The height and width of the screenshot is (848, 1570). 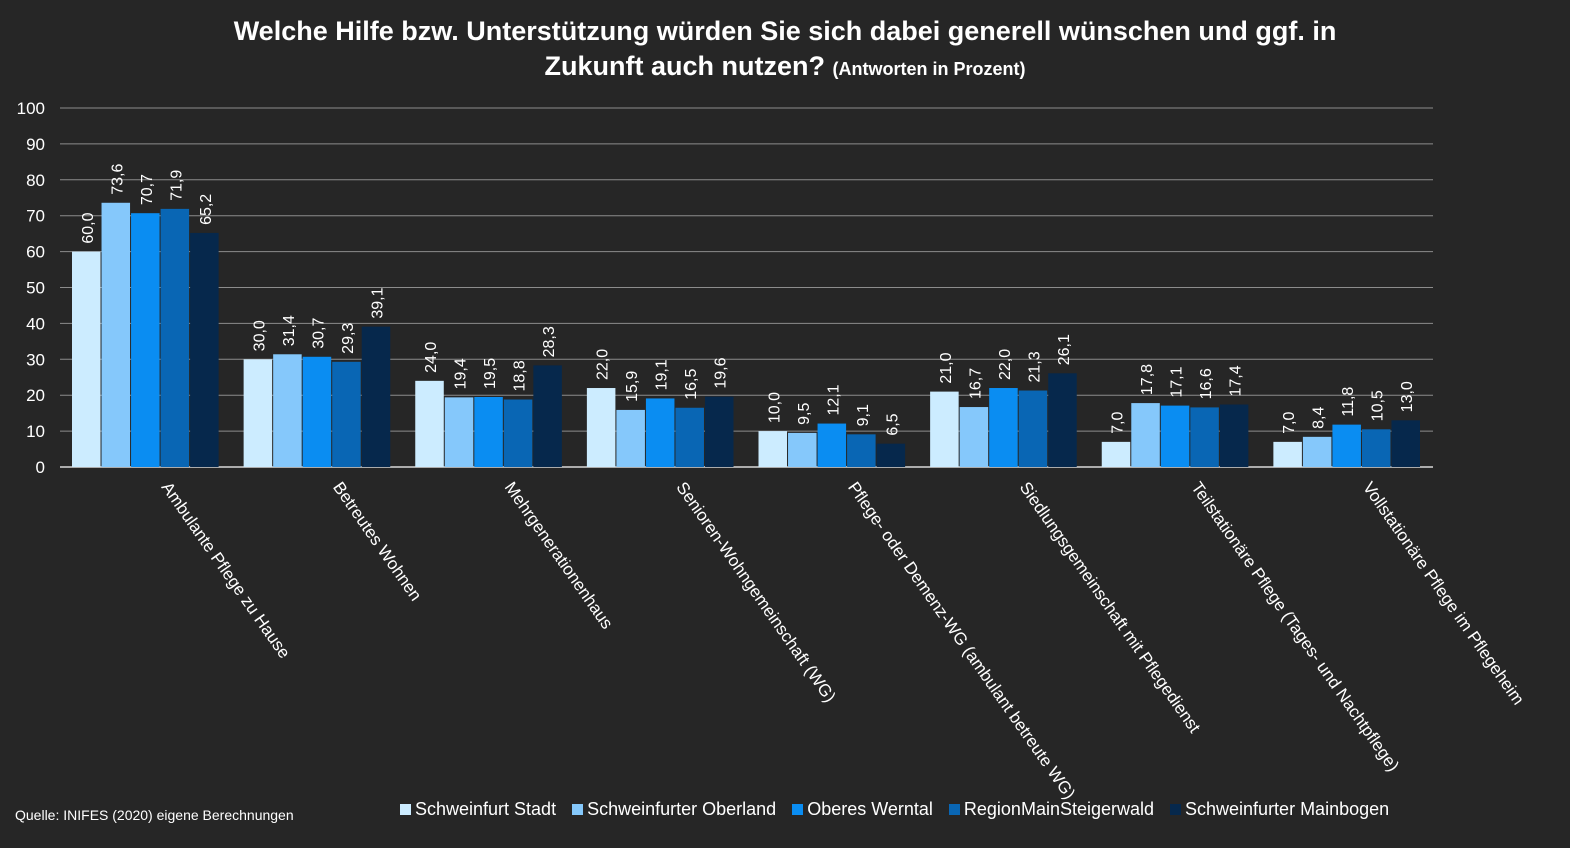 I want to click on data-label: 9,5, so click(x=804, y=414).